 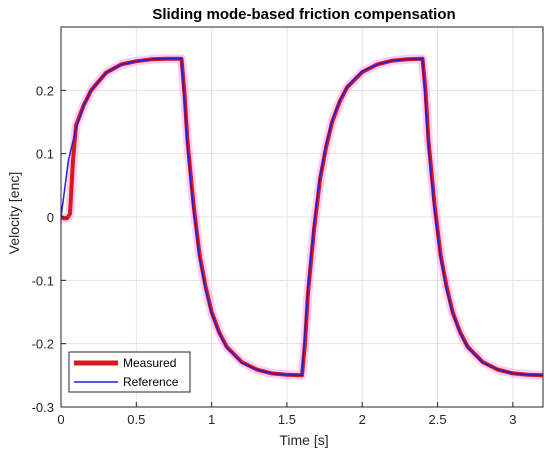 I want to click on x-tick-label: 2, so click(x=362, y=419).